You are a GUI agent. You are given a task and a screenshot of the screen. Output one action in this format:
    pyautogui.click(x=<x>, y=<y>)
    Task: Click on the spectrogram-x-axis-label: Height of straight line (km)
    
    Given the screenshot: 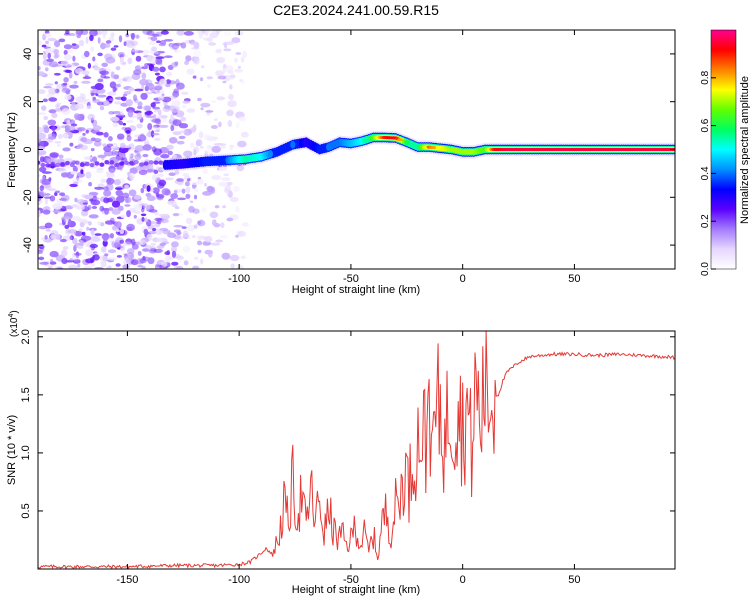 What is the action you would take?
    pyautogui.click(x=356, y=290)
    